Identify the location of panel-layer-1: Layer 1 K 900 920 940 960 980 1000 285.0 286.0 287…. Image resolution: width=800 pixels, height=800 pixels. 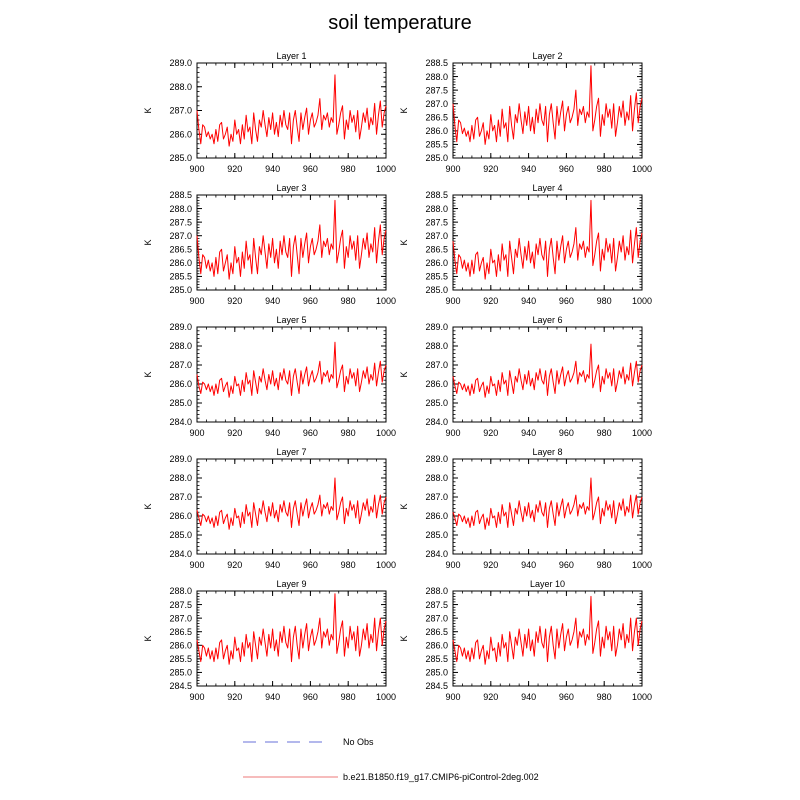
(269, 112).